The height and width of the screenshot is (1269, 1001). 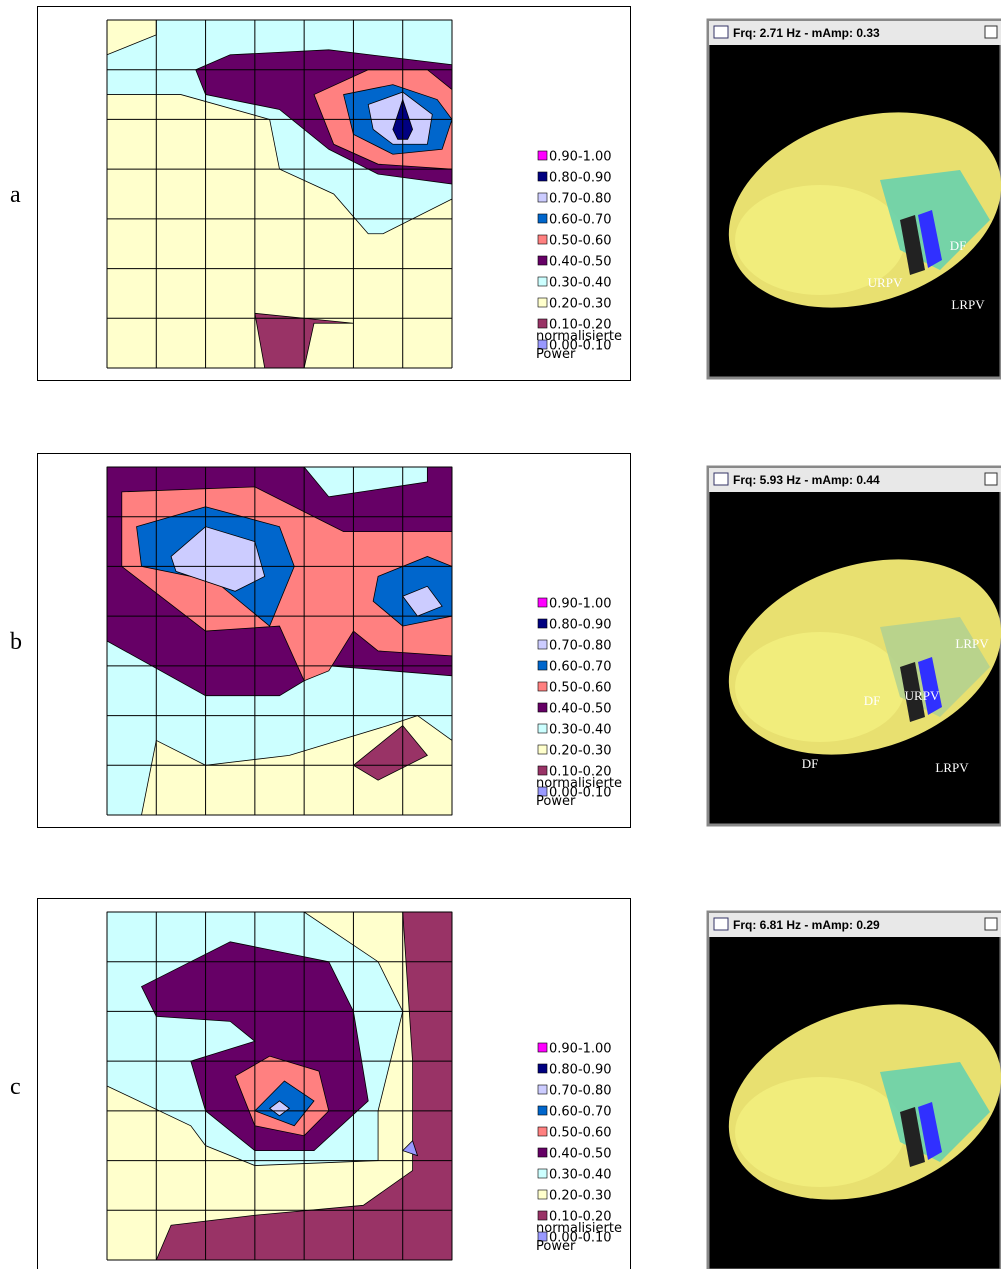 I want to click on panel-label: c, so click(x=15, y=1087).